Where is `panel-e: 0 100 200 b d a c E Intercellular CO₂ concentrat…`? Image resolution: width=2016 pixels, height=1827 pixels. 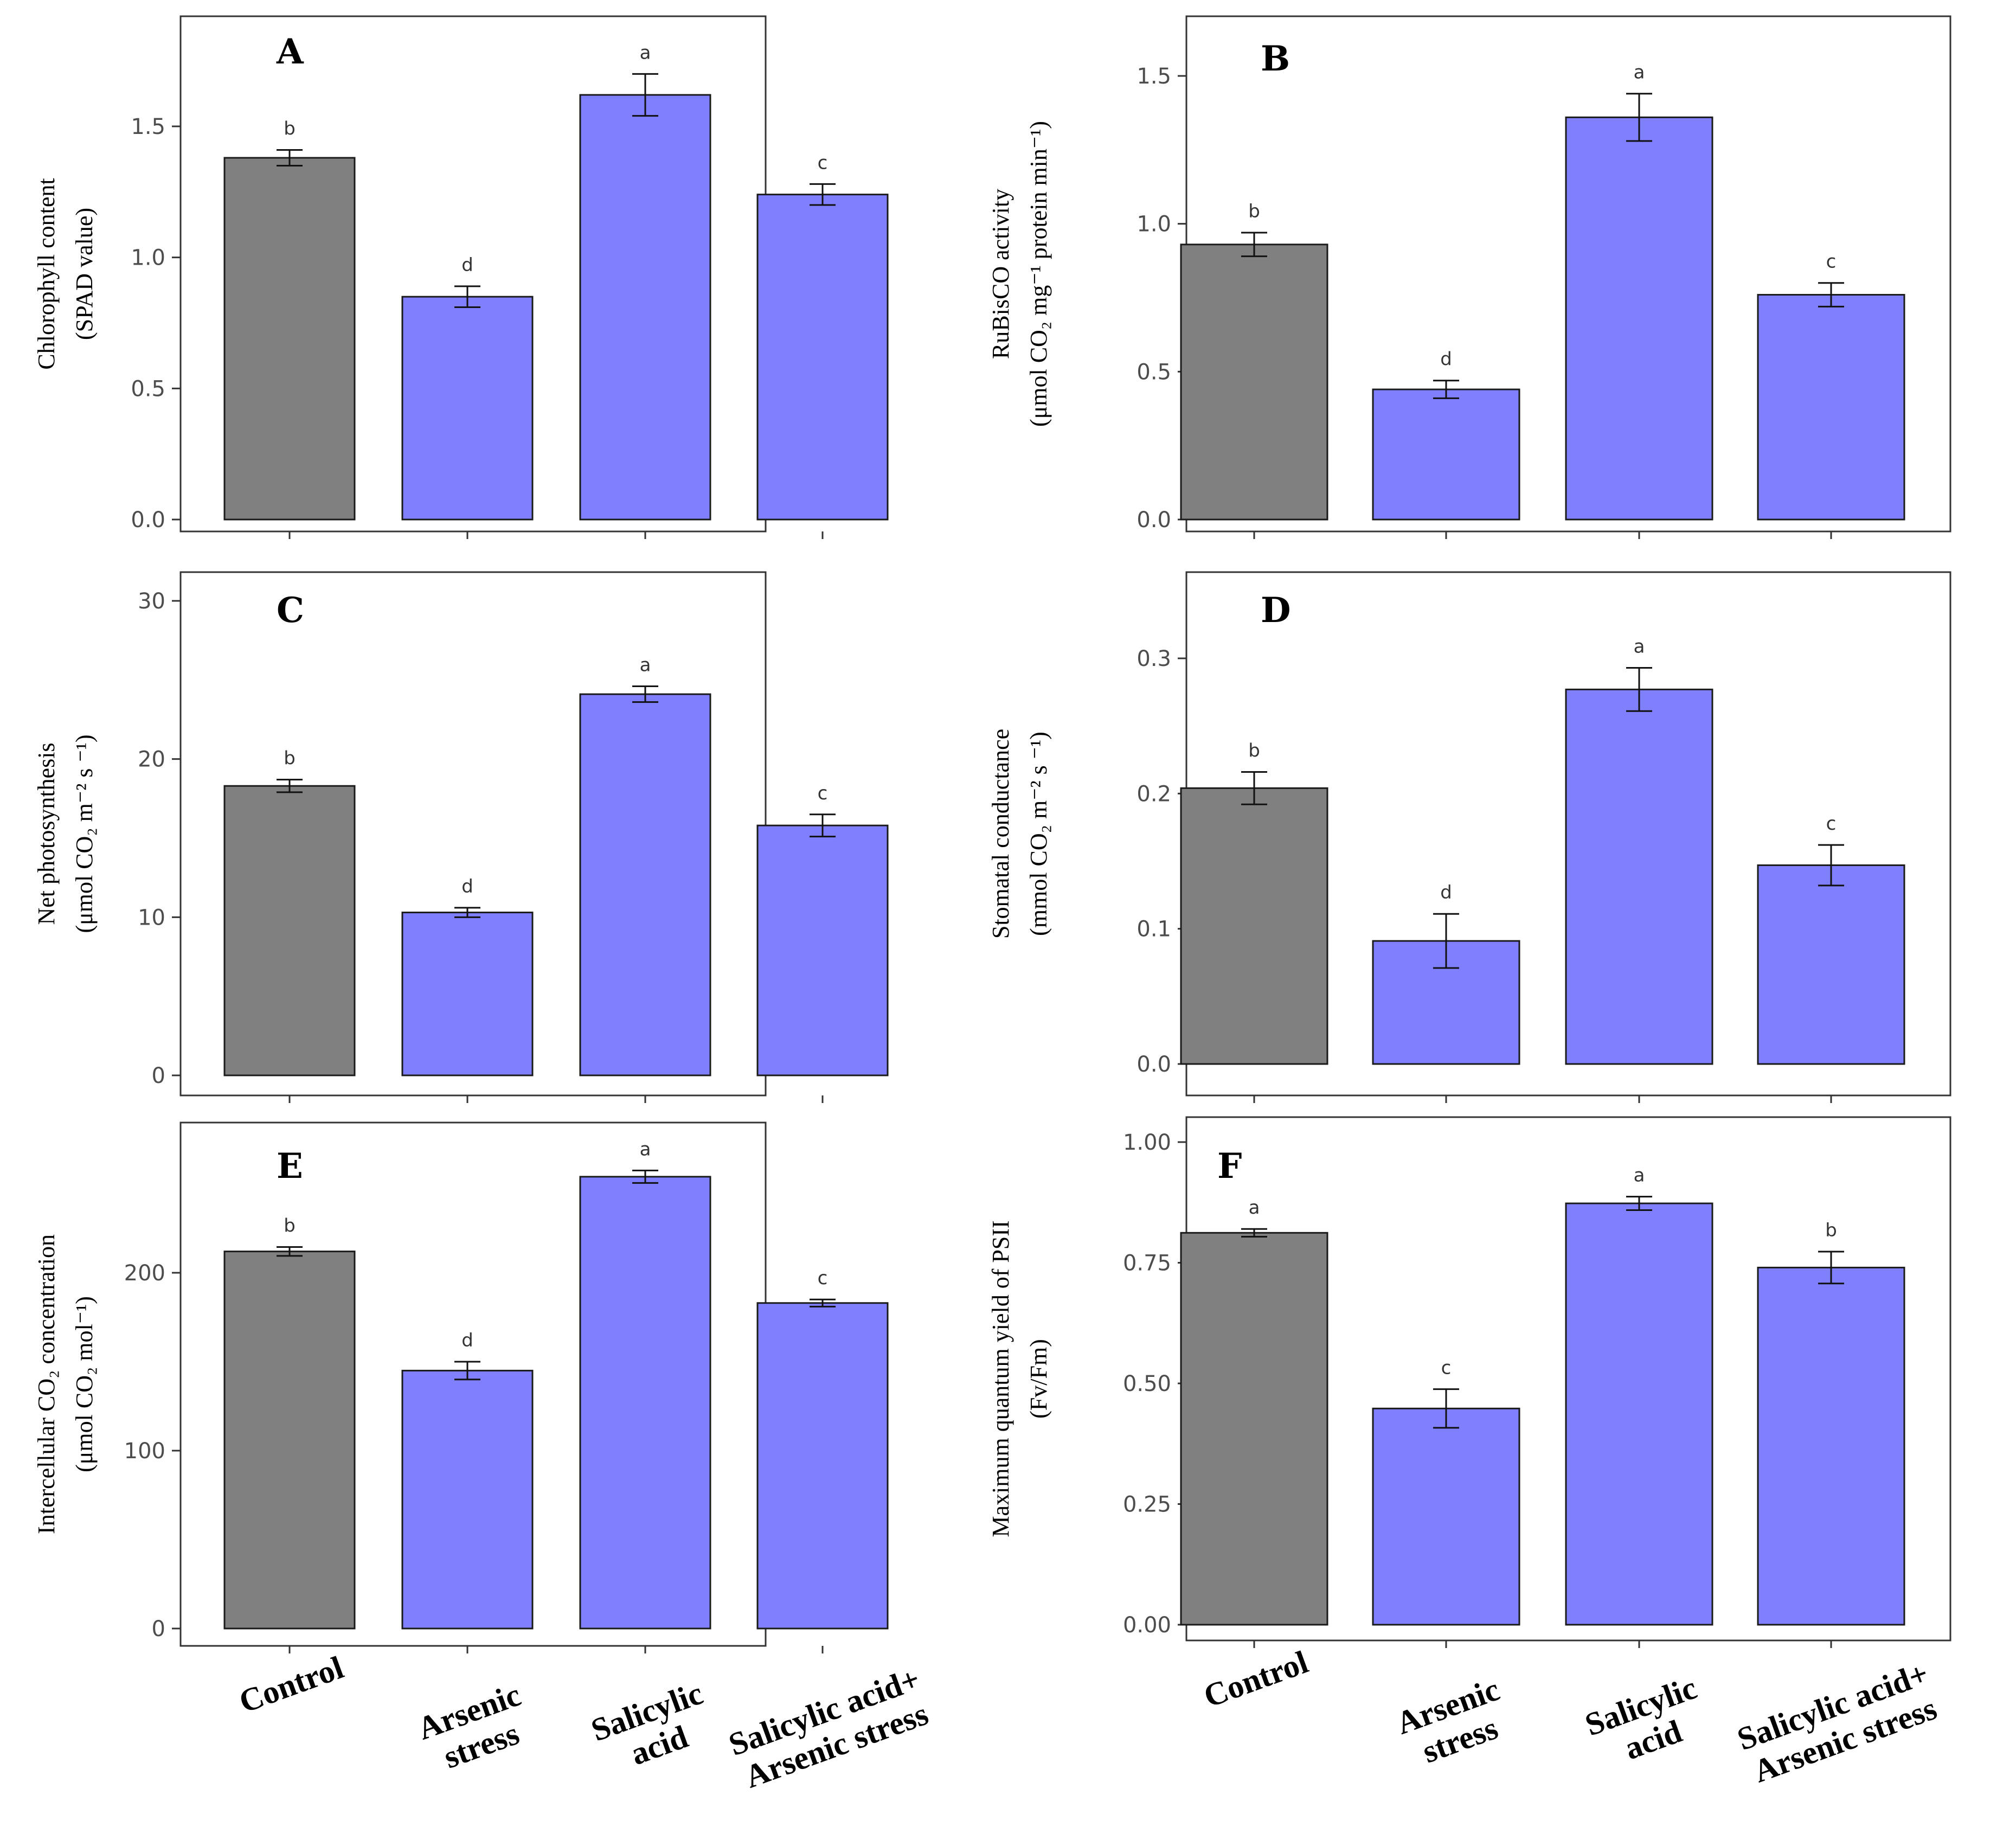 panel-e: 0 100 200 b d a c E Intercellular CO₂ concentrat… is located at coordinates (461, 1387).